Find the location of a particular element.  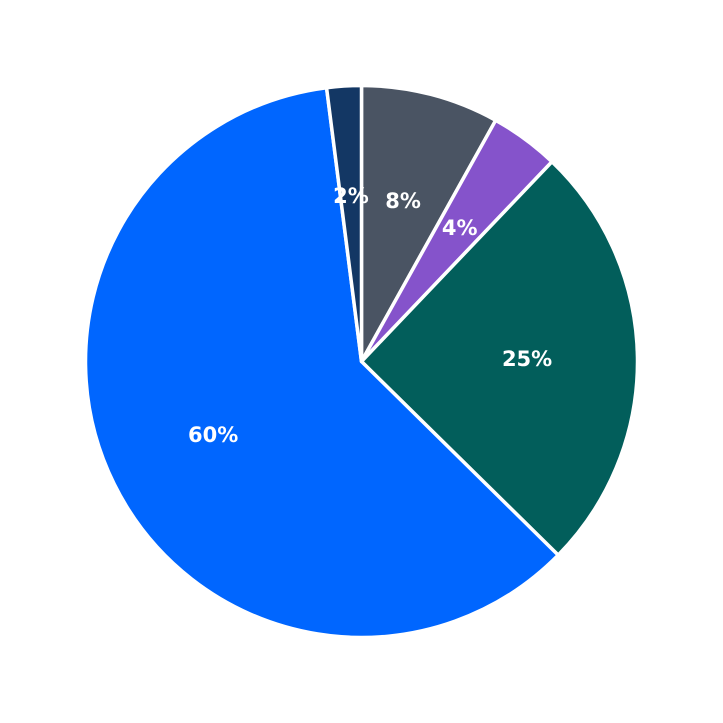

pie-slice-label-2: 25% is located at coordinates (527, 359).